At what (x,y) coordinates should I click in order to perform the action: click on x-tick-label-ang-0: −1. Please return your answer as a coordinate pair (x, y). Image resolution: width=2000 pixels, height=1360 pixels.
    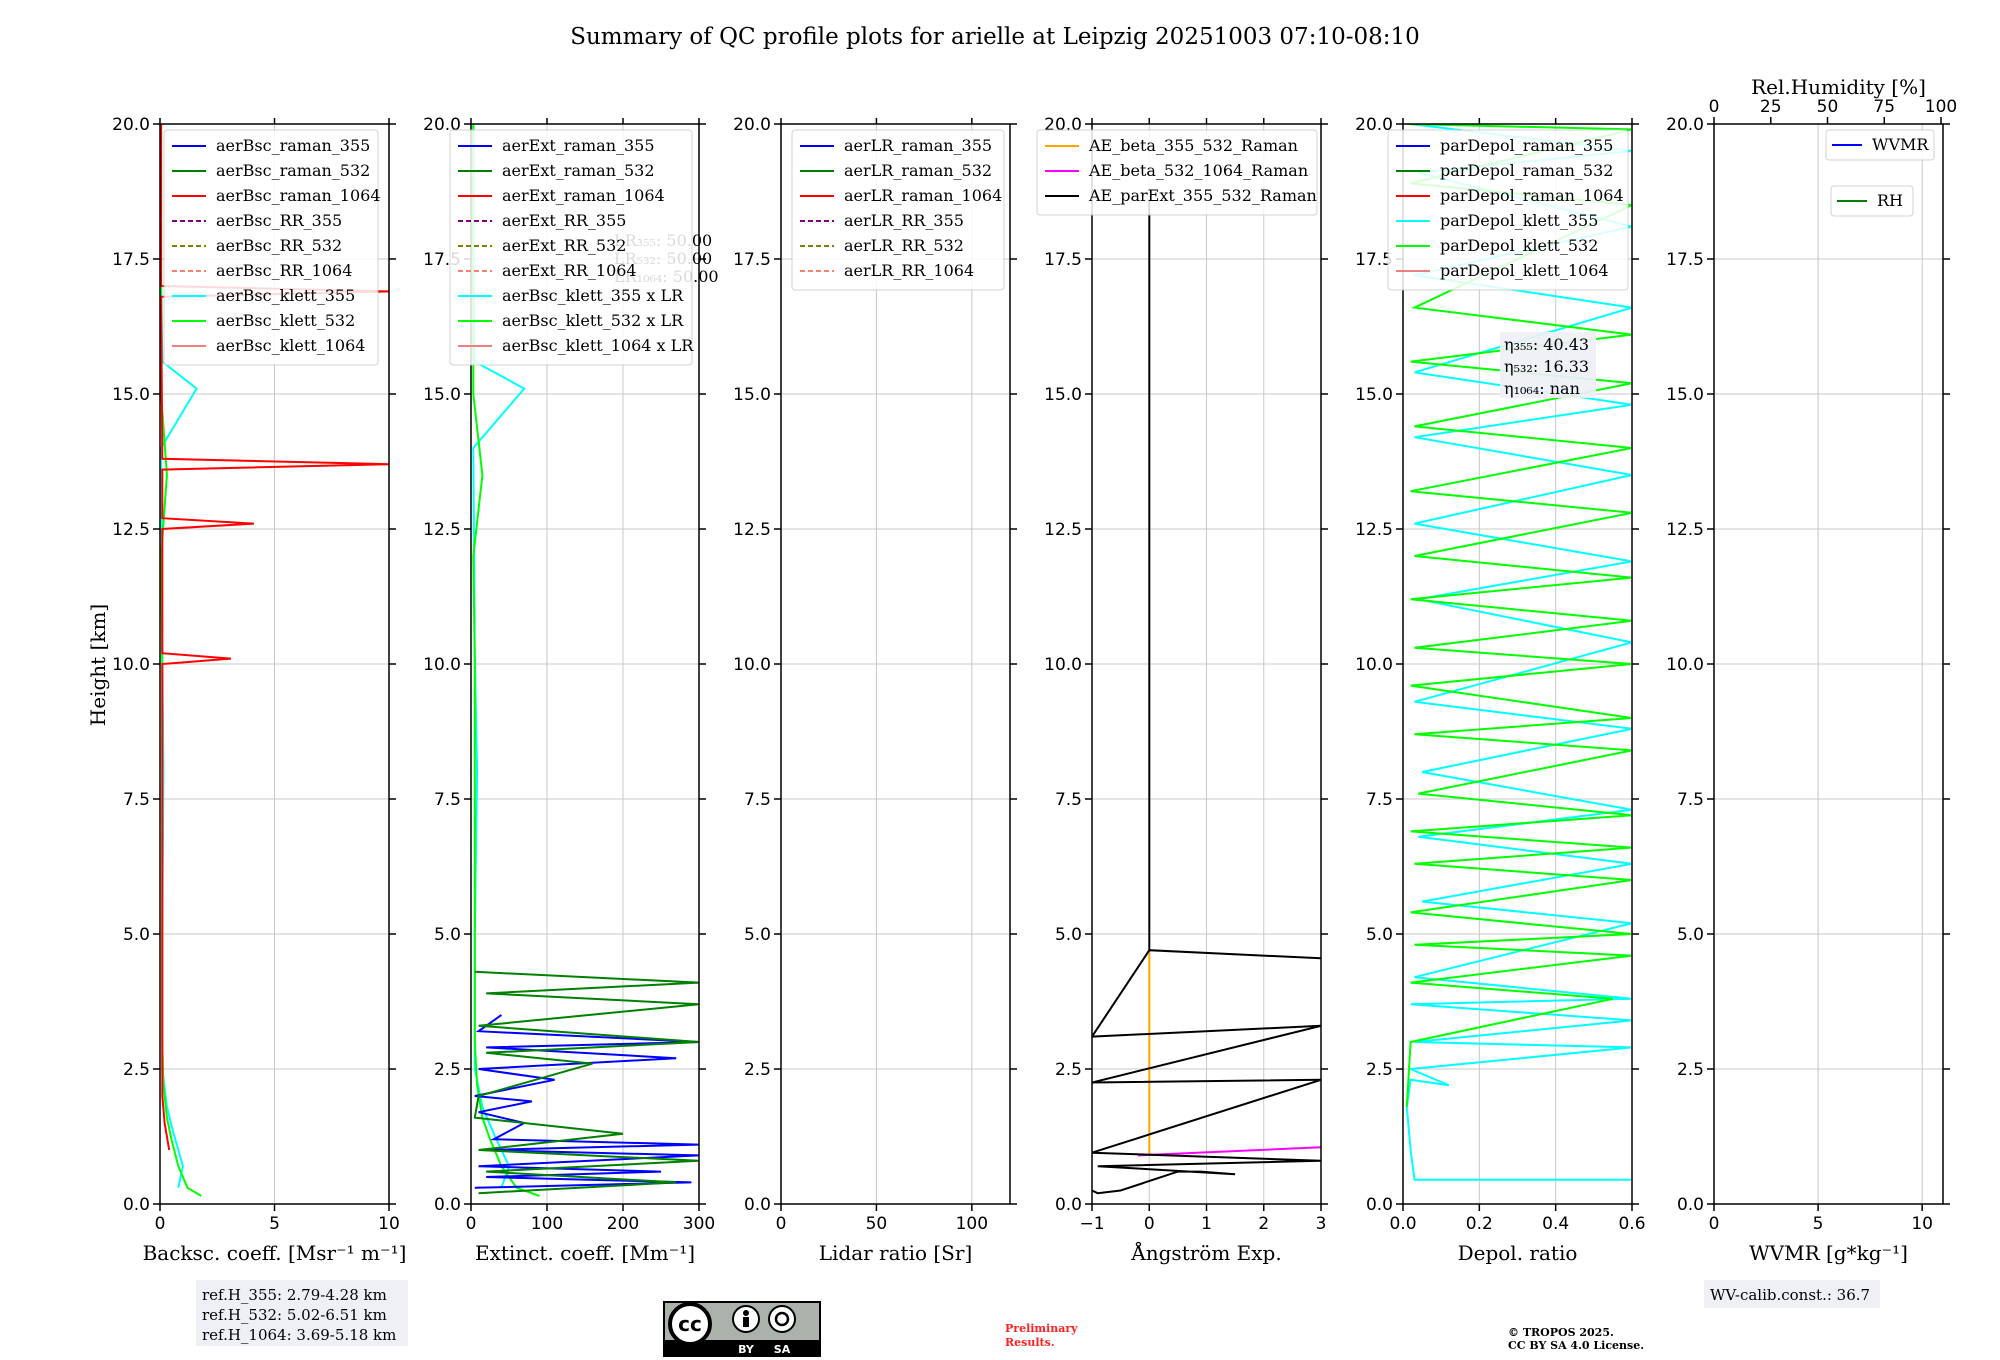
    Looking at the image, I should click on (1091, 1224).